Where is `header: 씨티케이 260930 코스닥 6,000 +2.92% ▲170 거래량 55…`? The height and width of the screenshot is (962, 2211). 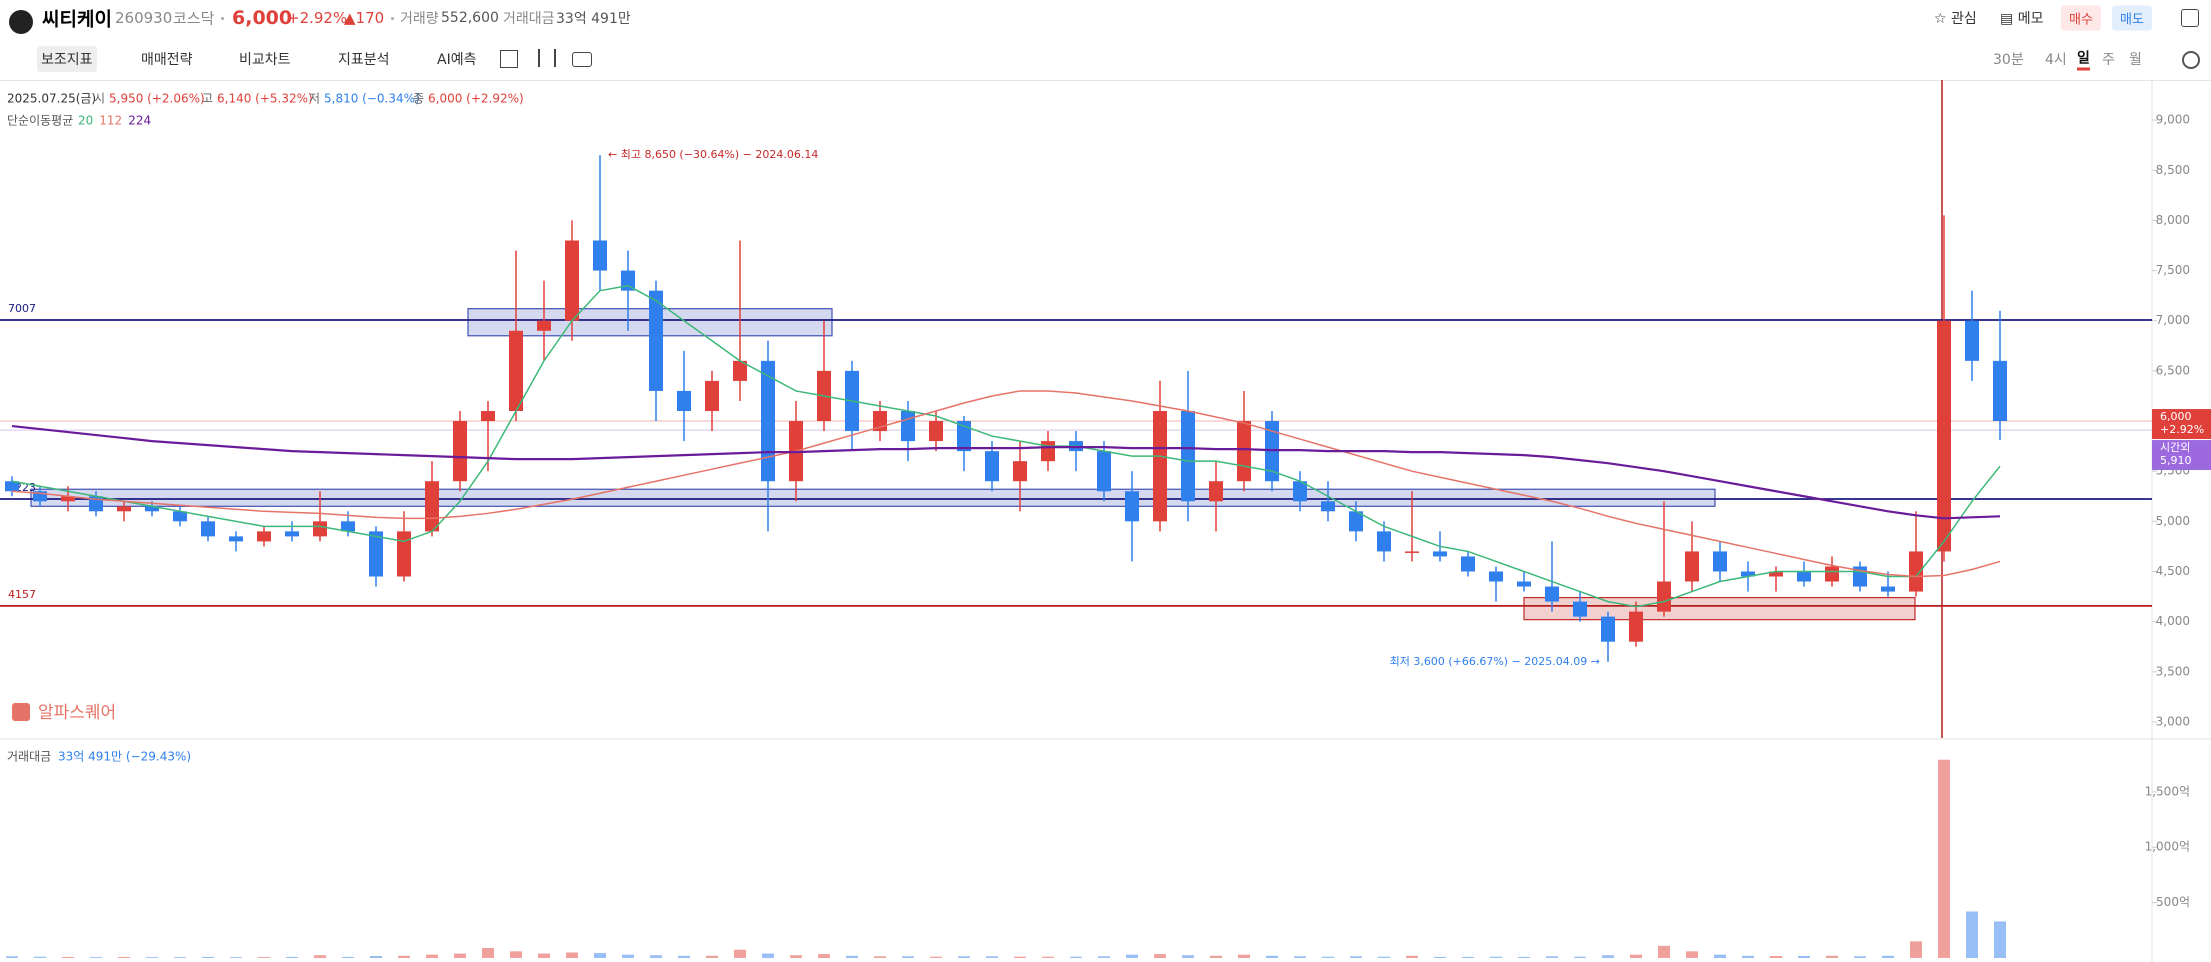
header: 씨티케이 260930 코스닥 6,000 +2.92% ▲170 거래량 55… is located at coordinates (1105, 40).